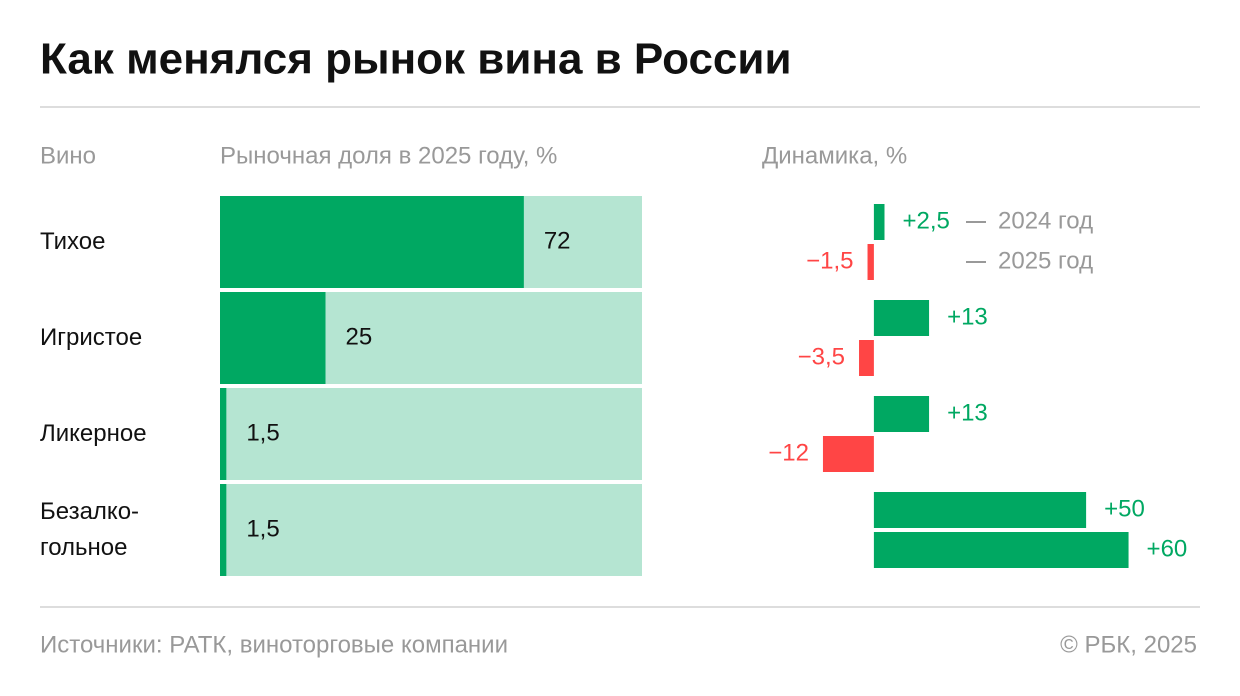 This screenshot has width=1240, height=696. What do you see at coordinates (1045, 260) in the screenshot?
I see `legend-label: 2025 год` at bounding box center [1045, 260].